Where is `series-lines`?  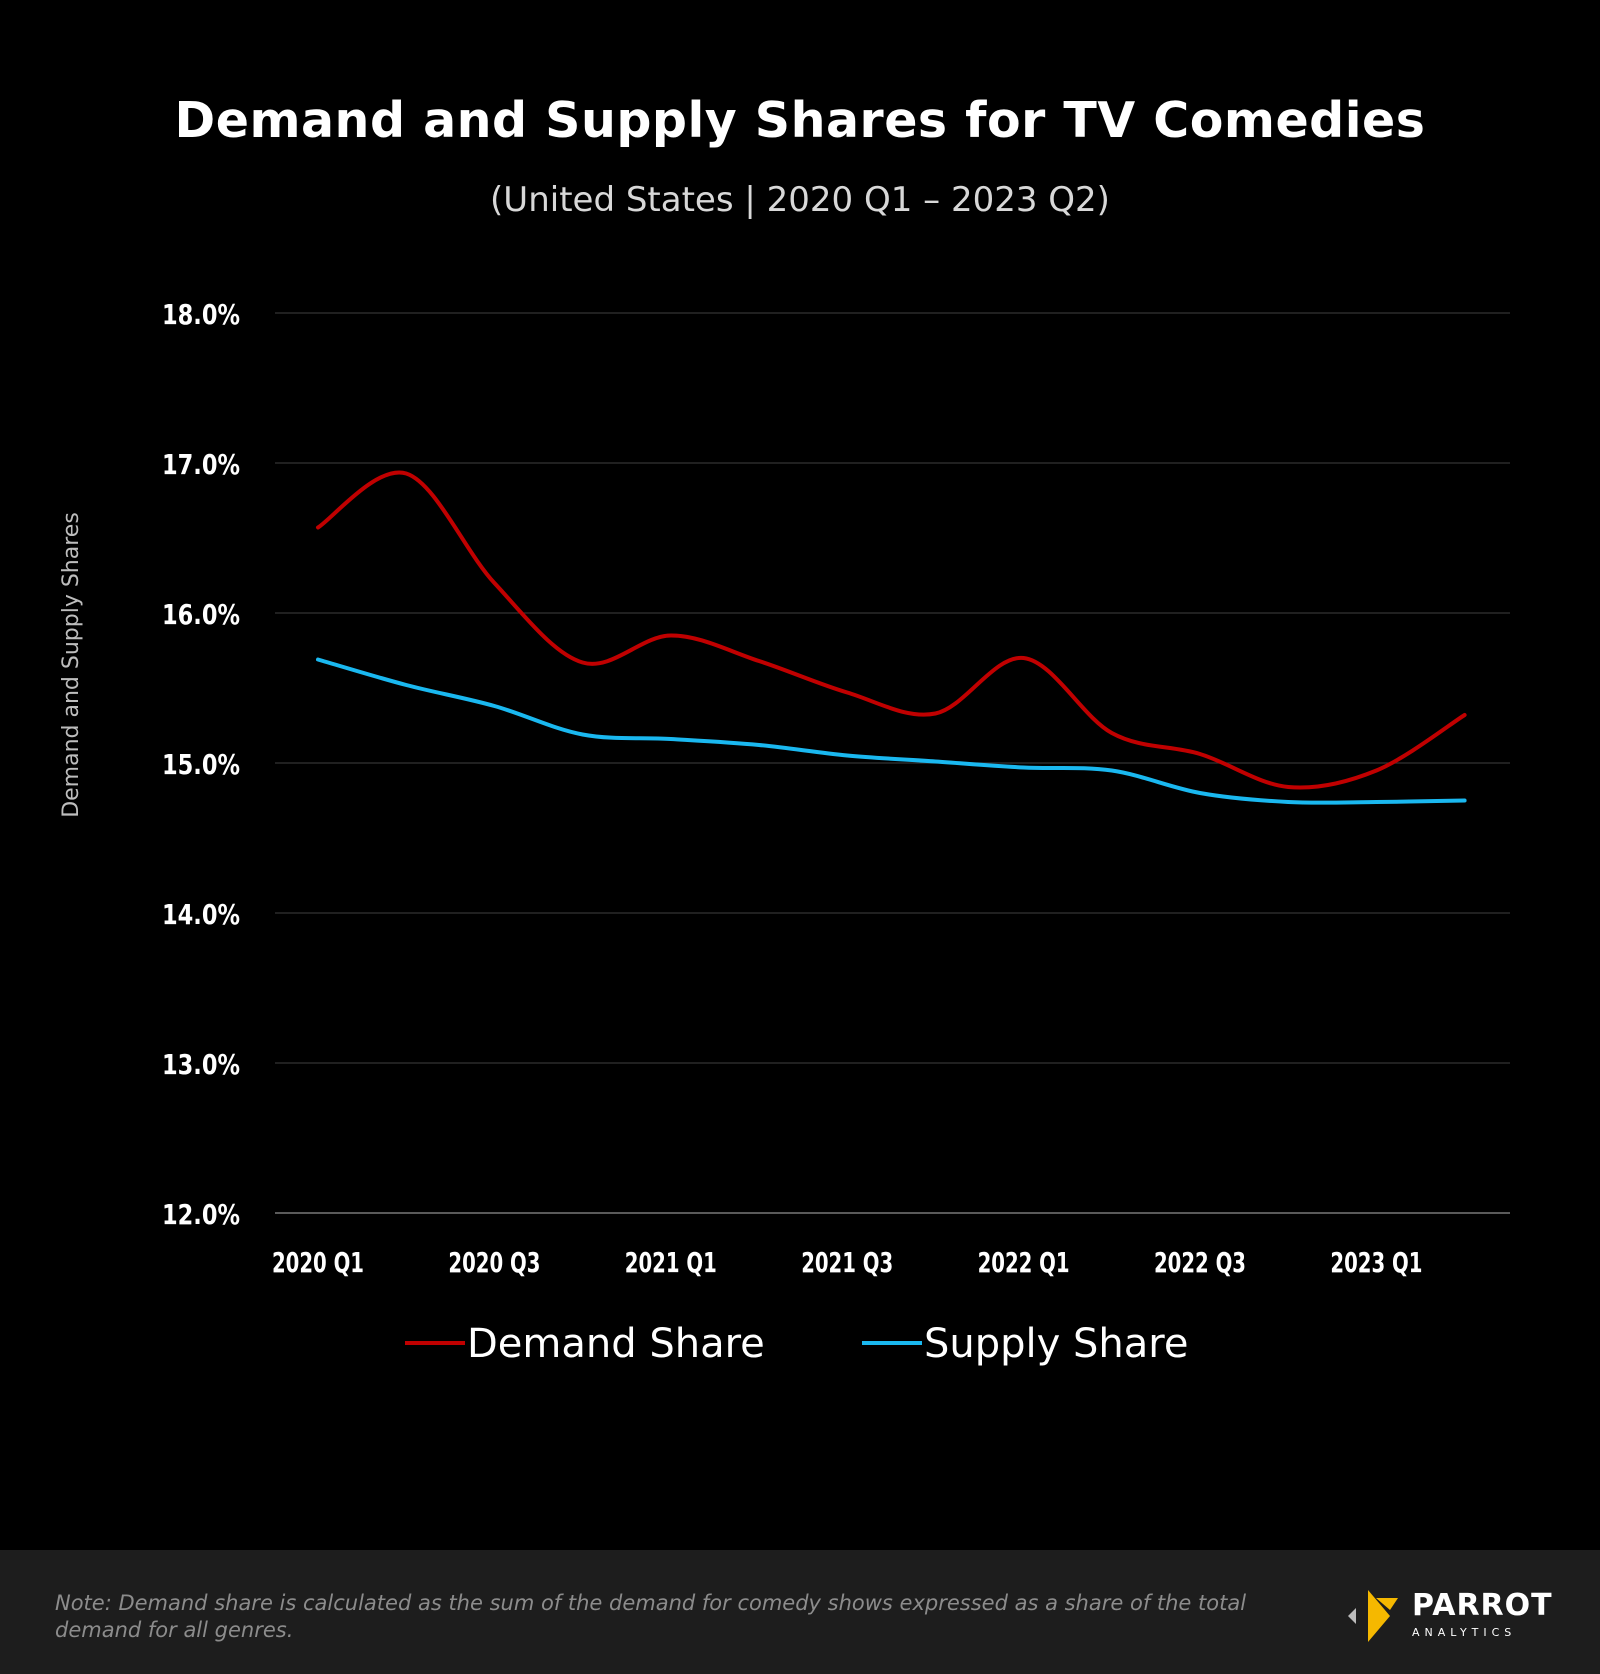 series-lines is located at coordinates (891, 637).